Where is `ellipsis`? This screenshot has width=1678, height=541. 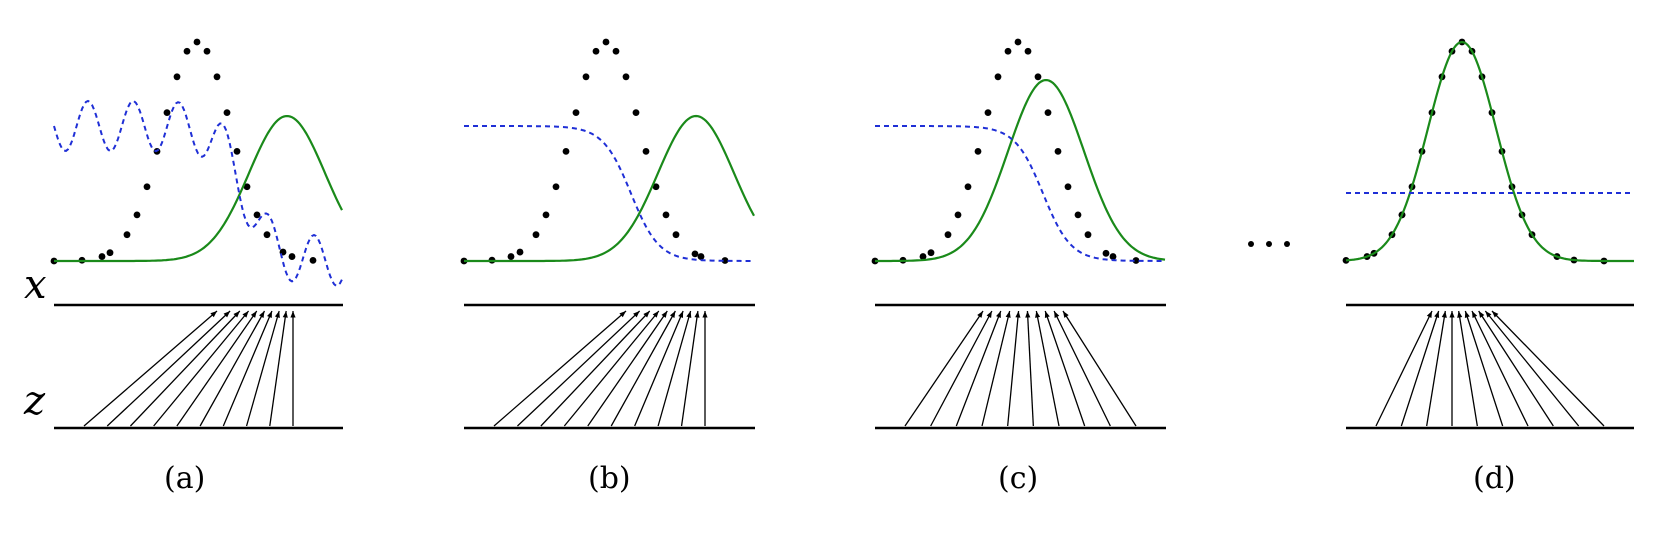
ellipsis is located at coordinates (1269, 244).